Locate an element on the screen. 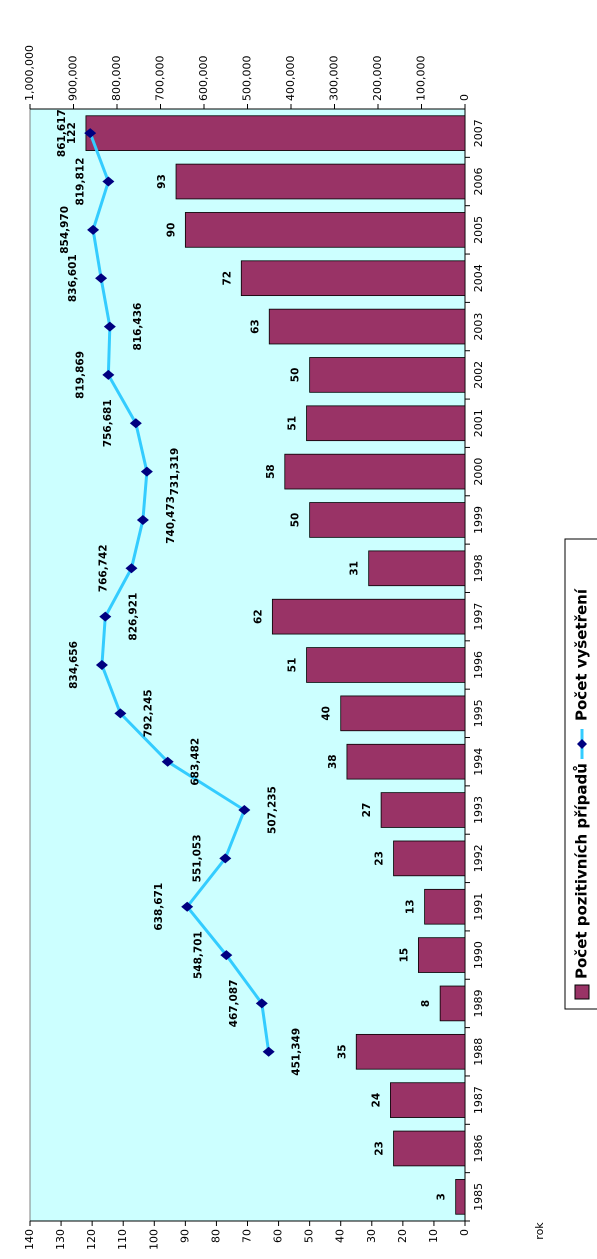 The height and width of the screenshot is (1259, 597). bar-label: 63 is located at coordinates (255, 326).